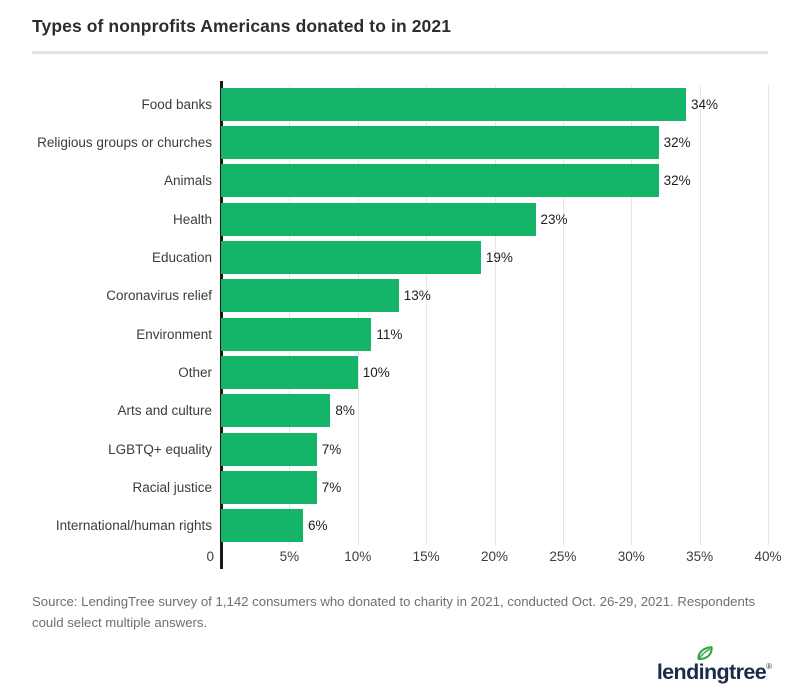 The image size is (800, 700). Describe the element at coordinates (210, 556) in the screenshot. I see `x-tick-label: 0` at that location.